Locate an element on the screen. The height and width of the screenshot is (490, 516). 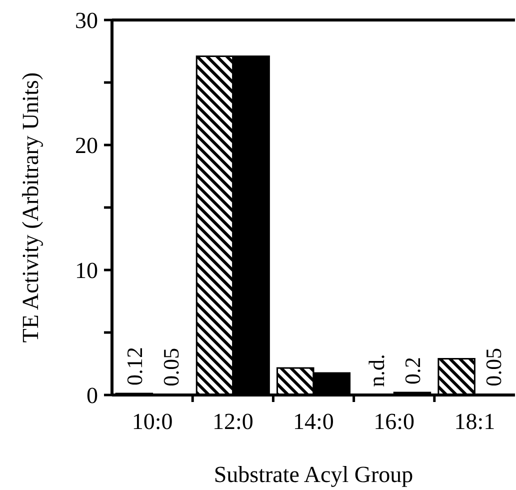
y-axis-title: TE Activity (Arbitrary Units) is located at coordinates (30, 207).